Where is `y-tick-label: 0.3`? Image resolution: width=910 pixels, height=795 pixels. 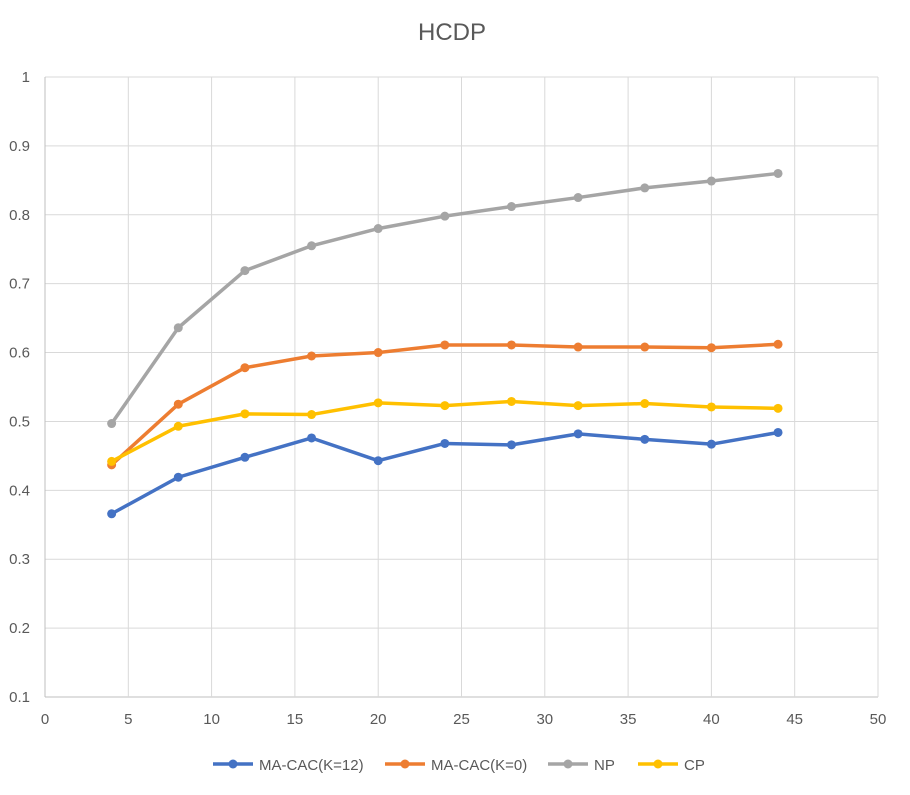 y-tick-label: 0.3 is located at coordinates (19, 559).